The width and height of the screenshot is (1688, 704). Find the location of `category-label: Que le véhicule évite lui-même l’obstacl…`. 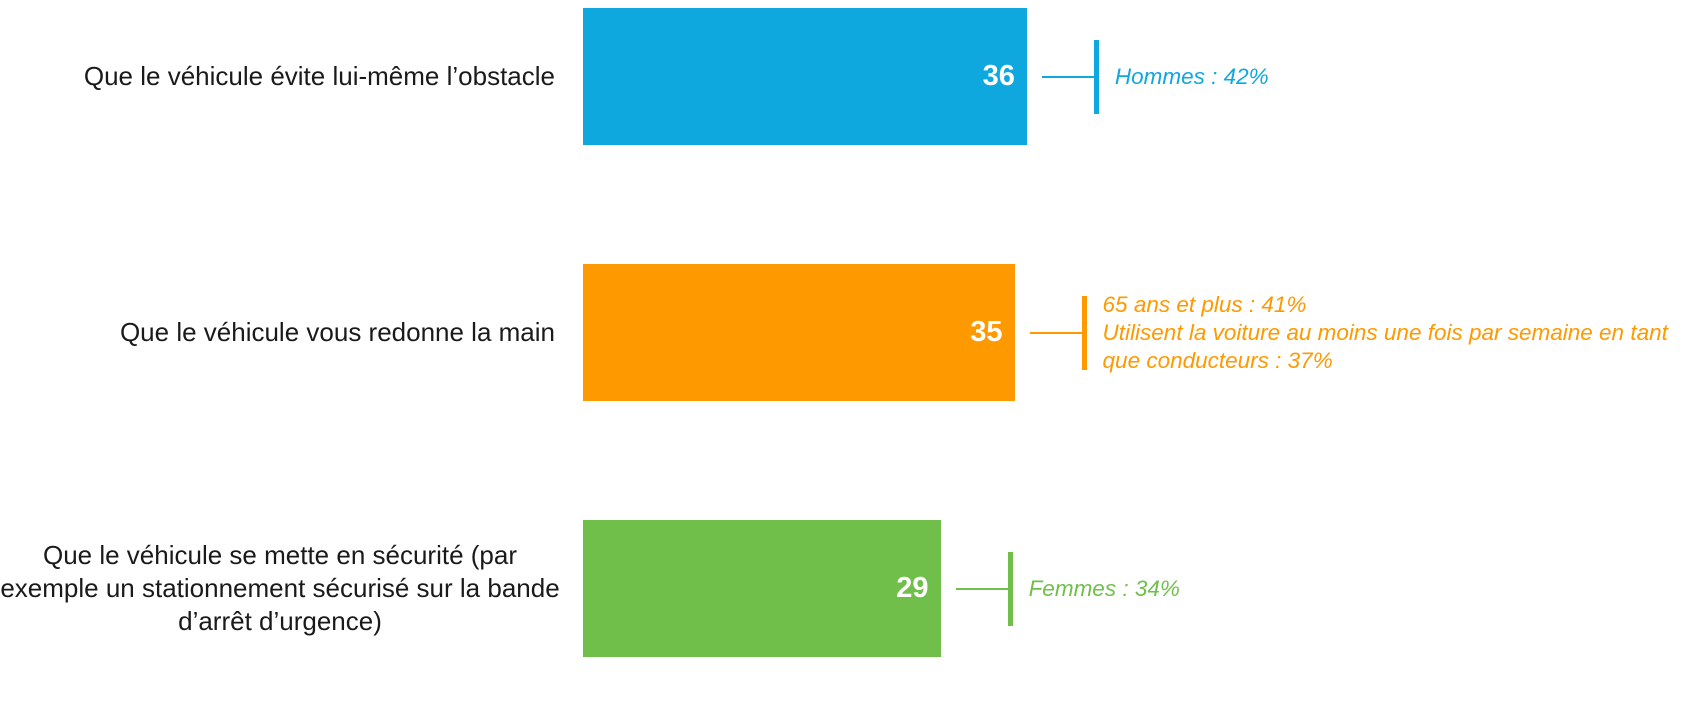

category-label: Que le véhicule évite lui-même l’obstacl… is located at coordinates (277, 76).